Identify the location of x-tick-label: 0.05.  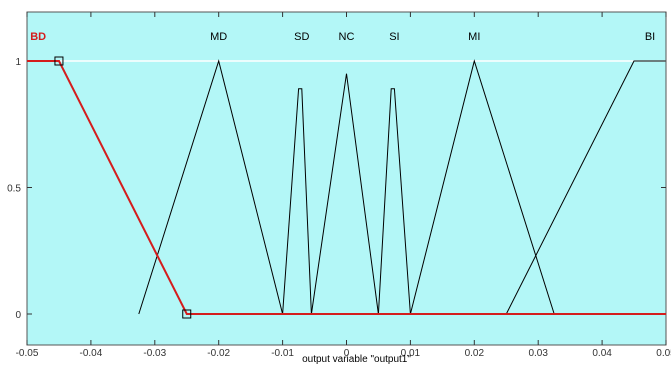
(663, 353).